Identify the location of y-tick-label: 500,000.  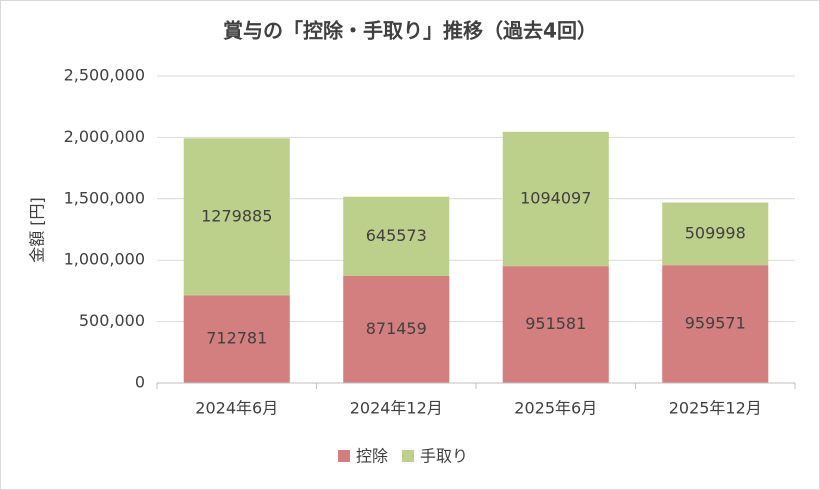
(112, 320).